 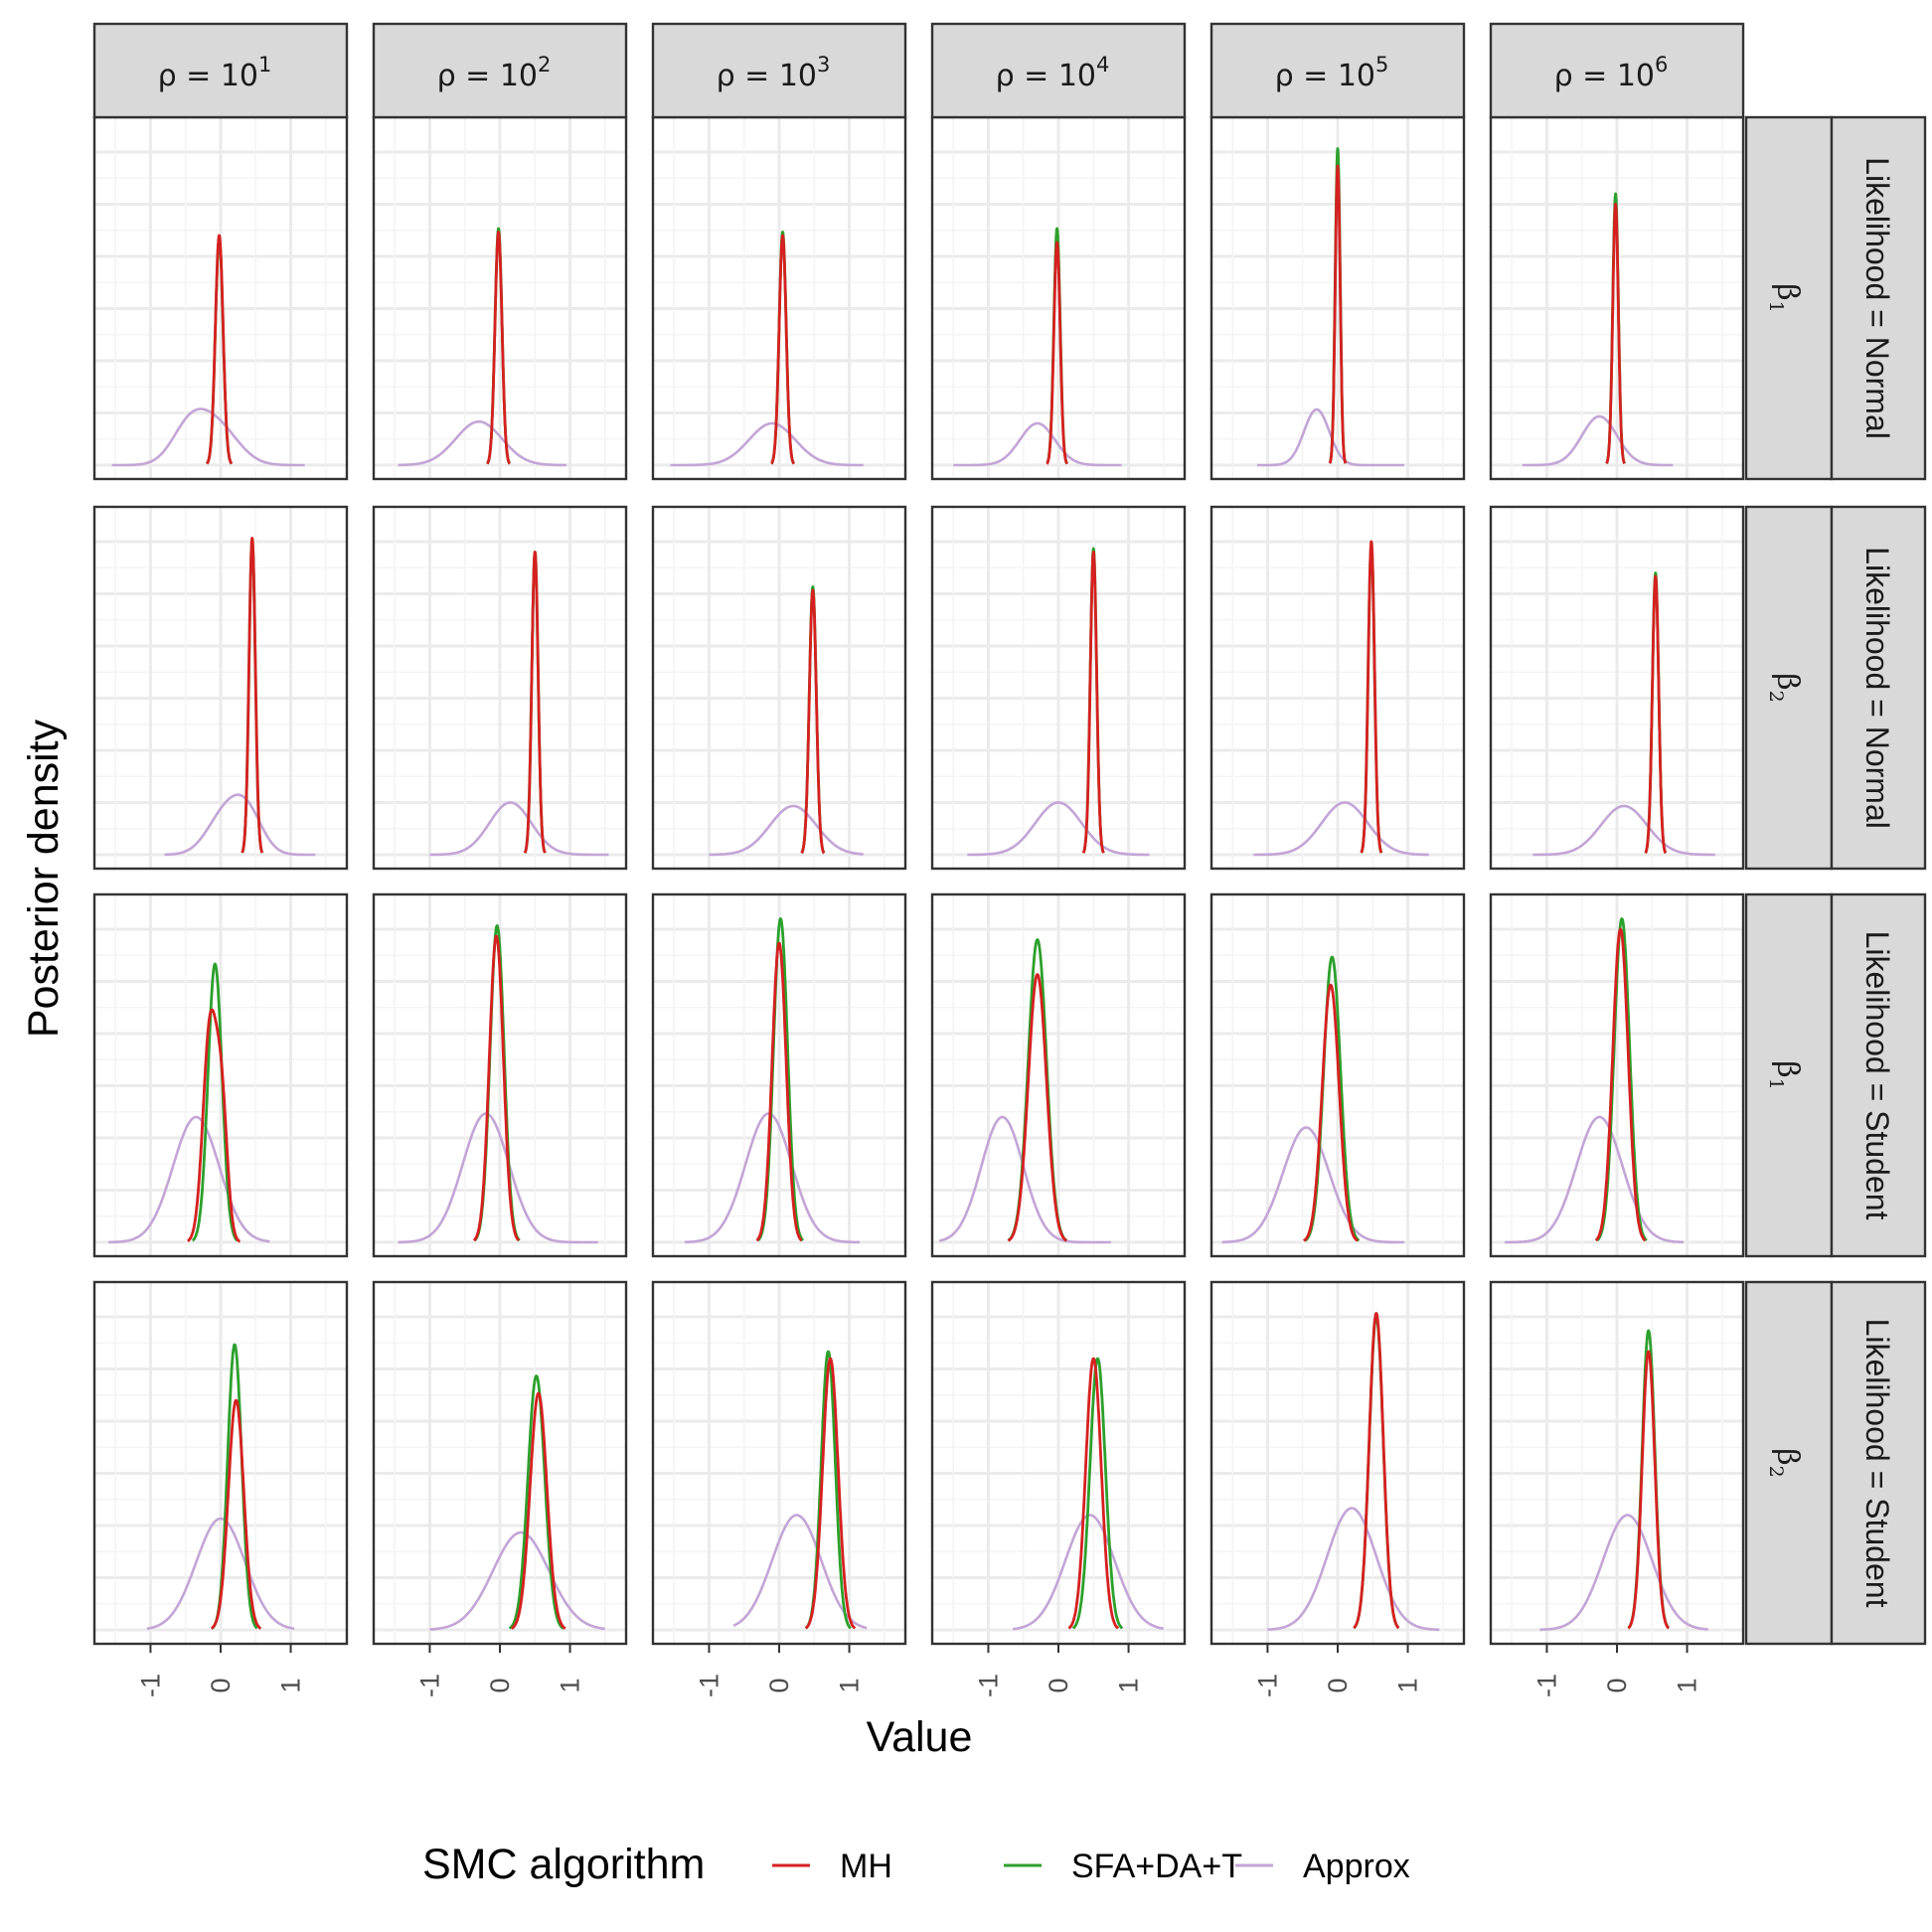 What do you see at coordinates (500, 298) in the screenshot?
I see `panel-r1-c2` at bounding box center [500, 298].